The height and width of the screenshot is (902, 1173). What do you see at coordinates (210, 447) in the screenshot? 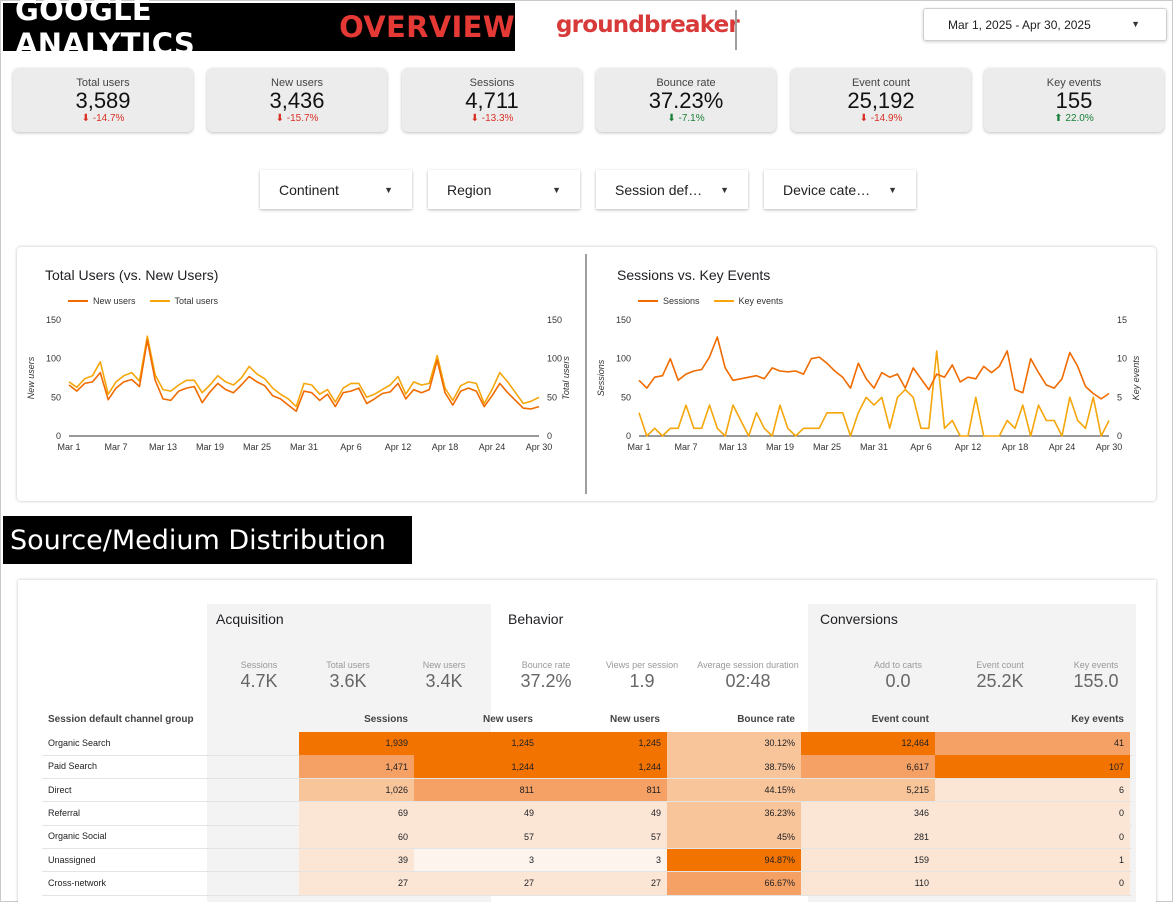
I see `x-tick-label: Mar 19` at bounding box center [210, 447].